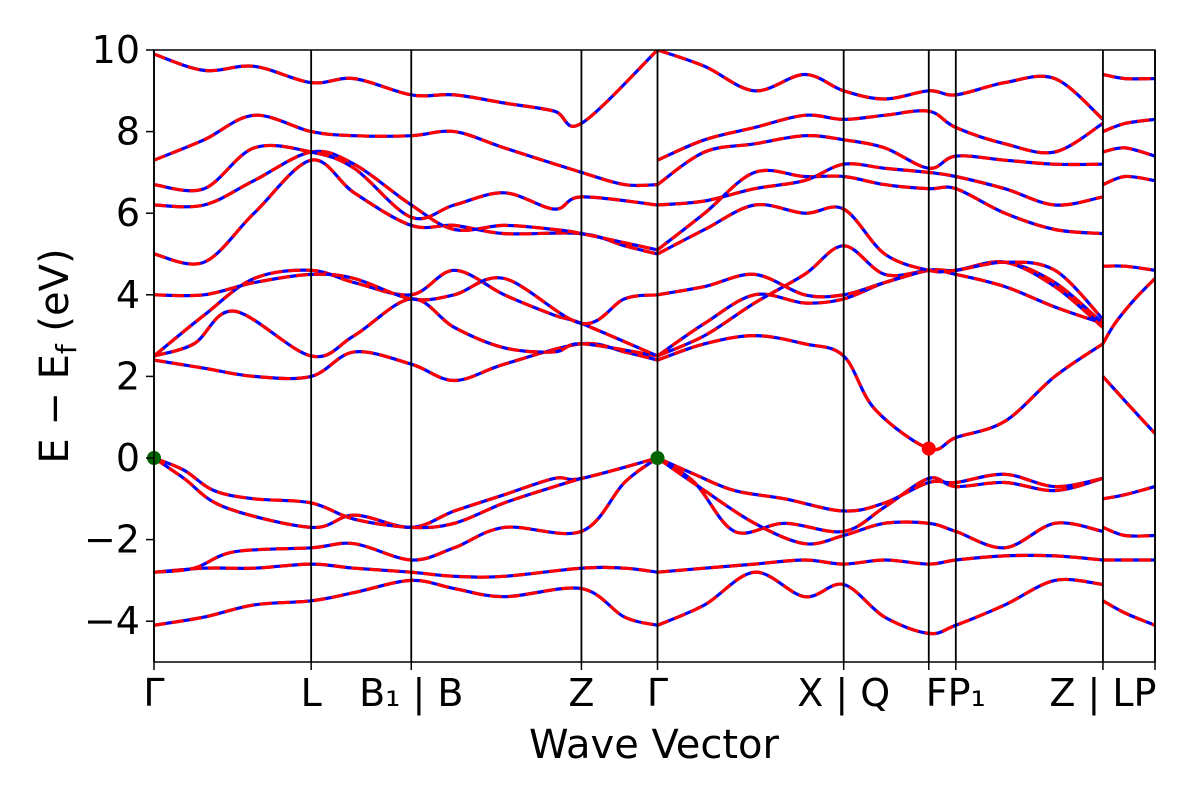 The height and width of the screenshot is (800, 1200). I want to click on x-axis-label: Wave Vector, so click(654, 745).